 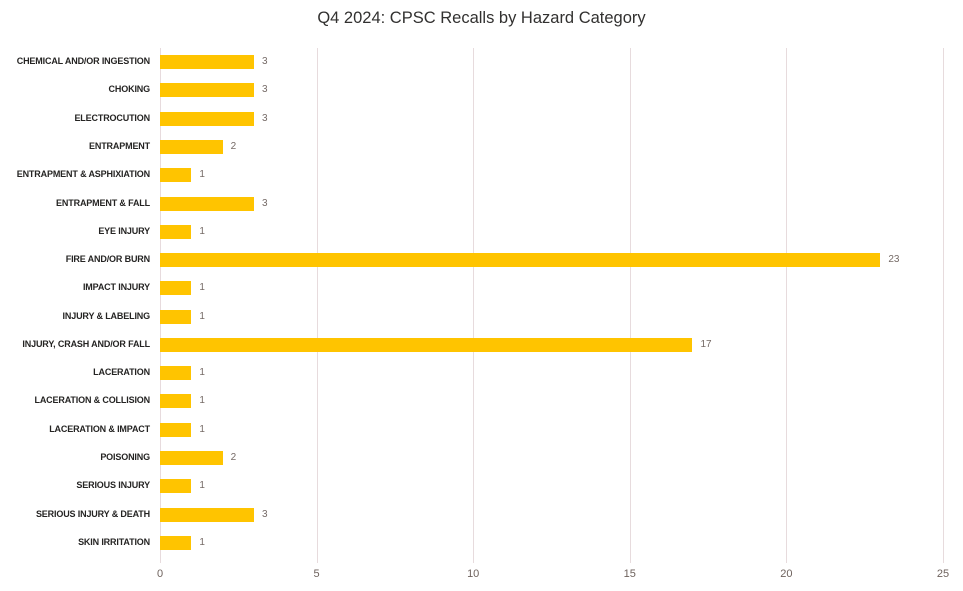 What do you see at coordinates (92, 400) in the screenshot?
I see `category-label: LACERATION & COLLISION` at bounding box center [92, 400].